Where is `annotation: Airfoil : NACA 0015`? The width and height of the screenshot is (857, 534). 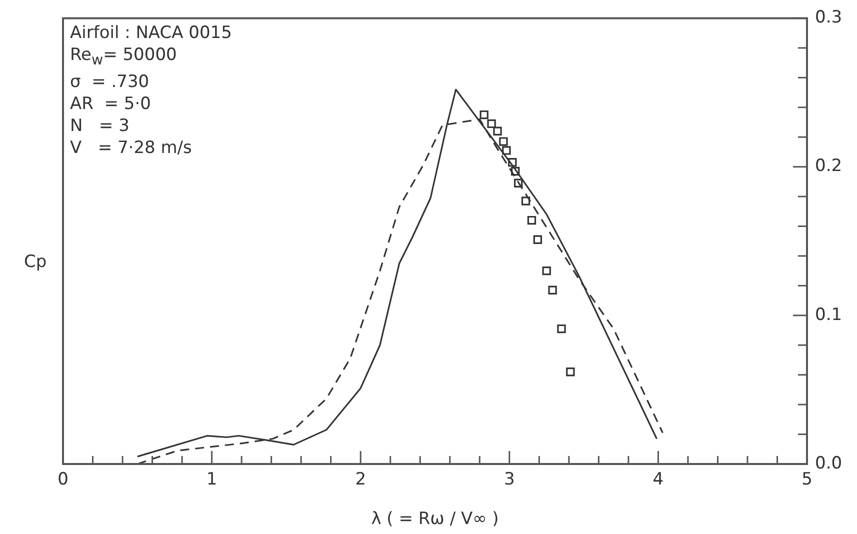
annotation: Airfoil : NACA 0015 is located at coordinates (151, 33).